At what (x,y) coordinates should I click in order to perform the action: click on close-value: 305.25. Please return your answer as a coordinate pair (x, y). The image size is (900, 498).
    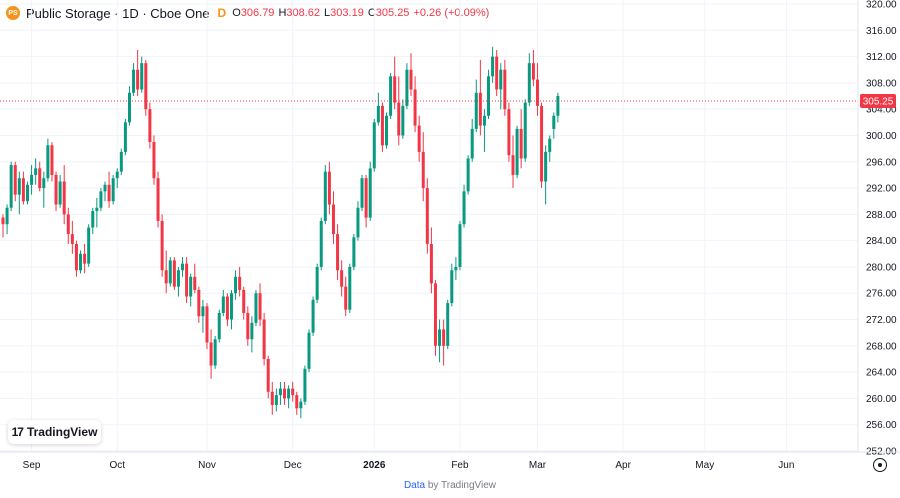
    Looking at the image, I should click on (392, 13).